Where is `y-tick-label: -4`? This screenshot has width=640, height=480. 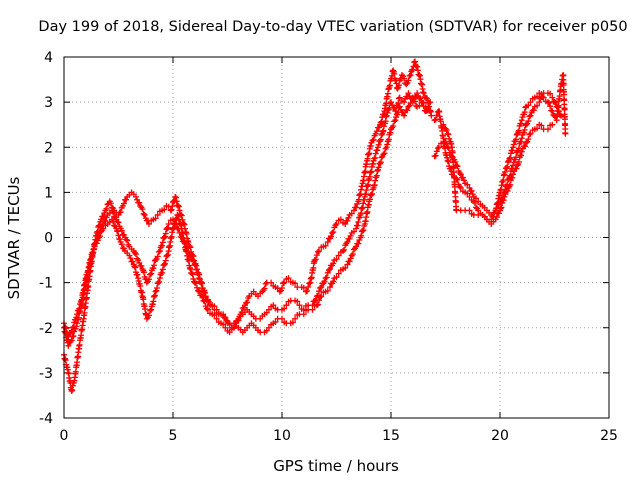 y-tick-label: -4 is located at coordinates (46, 419).